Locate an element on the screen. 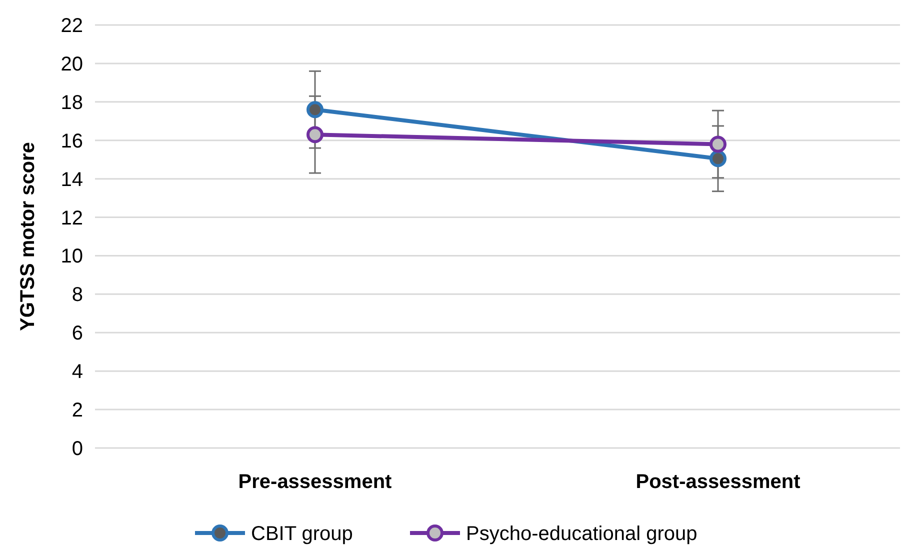 This screenshot has height=547, width=912. y-tick-label: 2 is located at coordinates (77, 411).